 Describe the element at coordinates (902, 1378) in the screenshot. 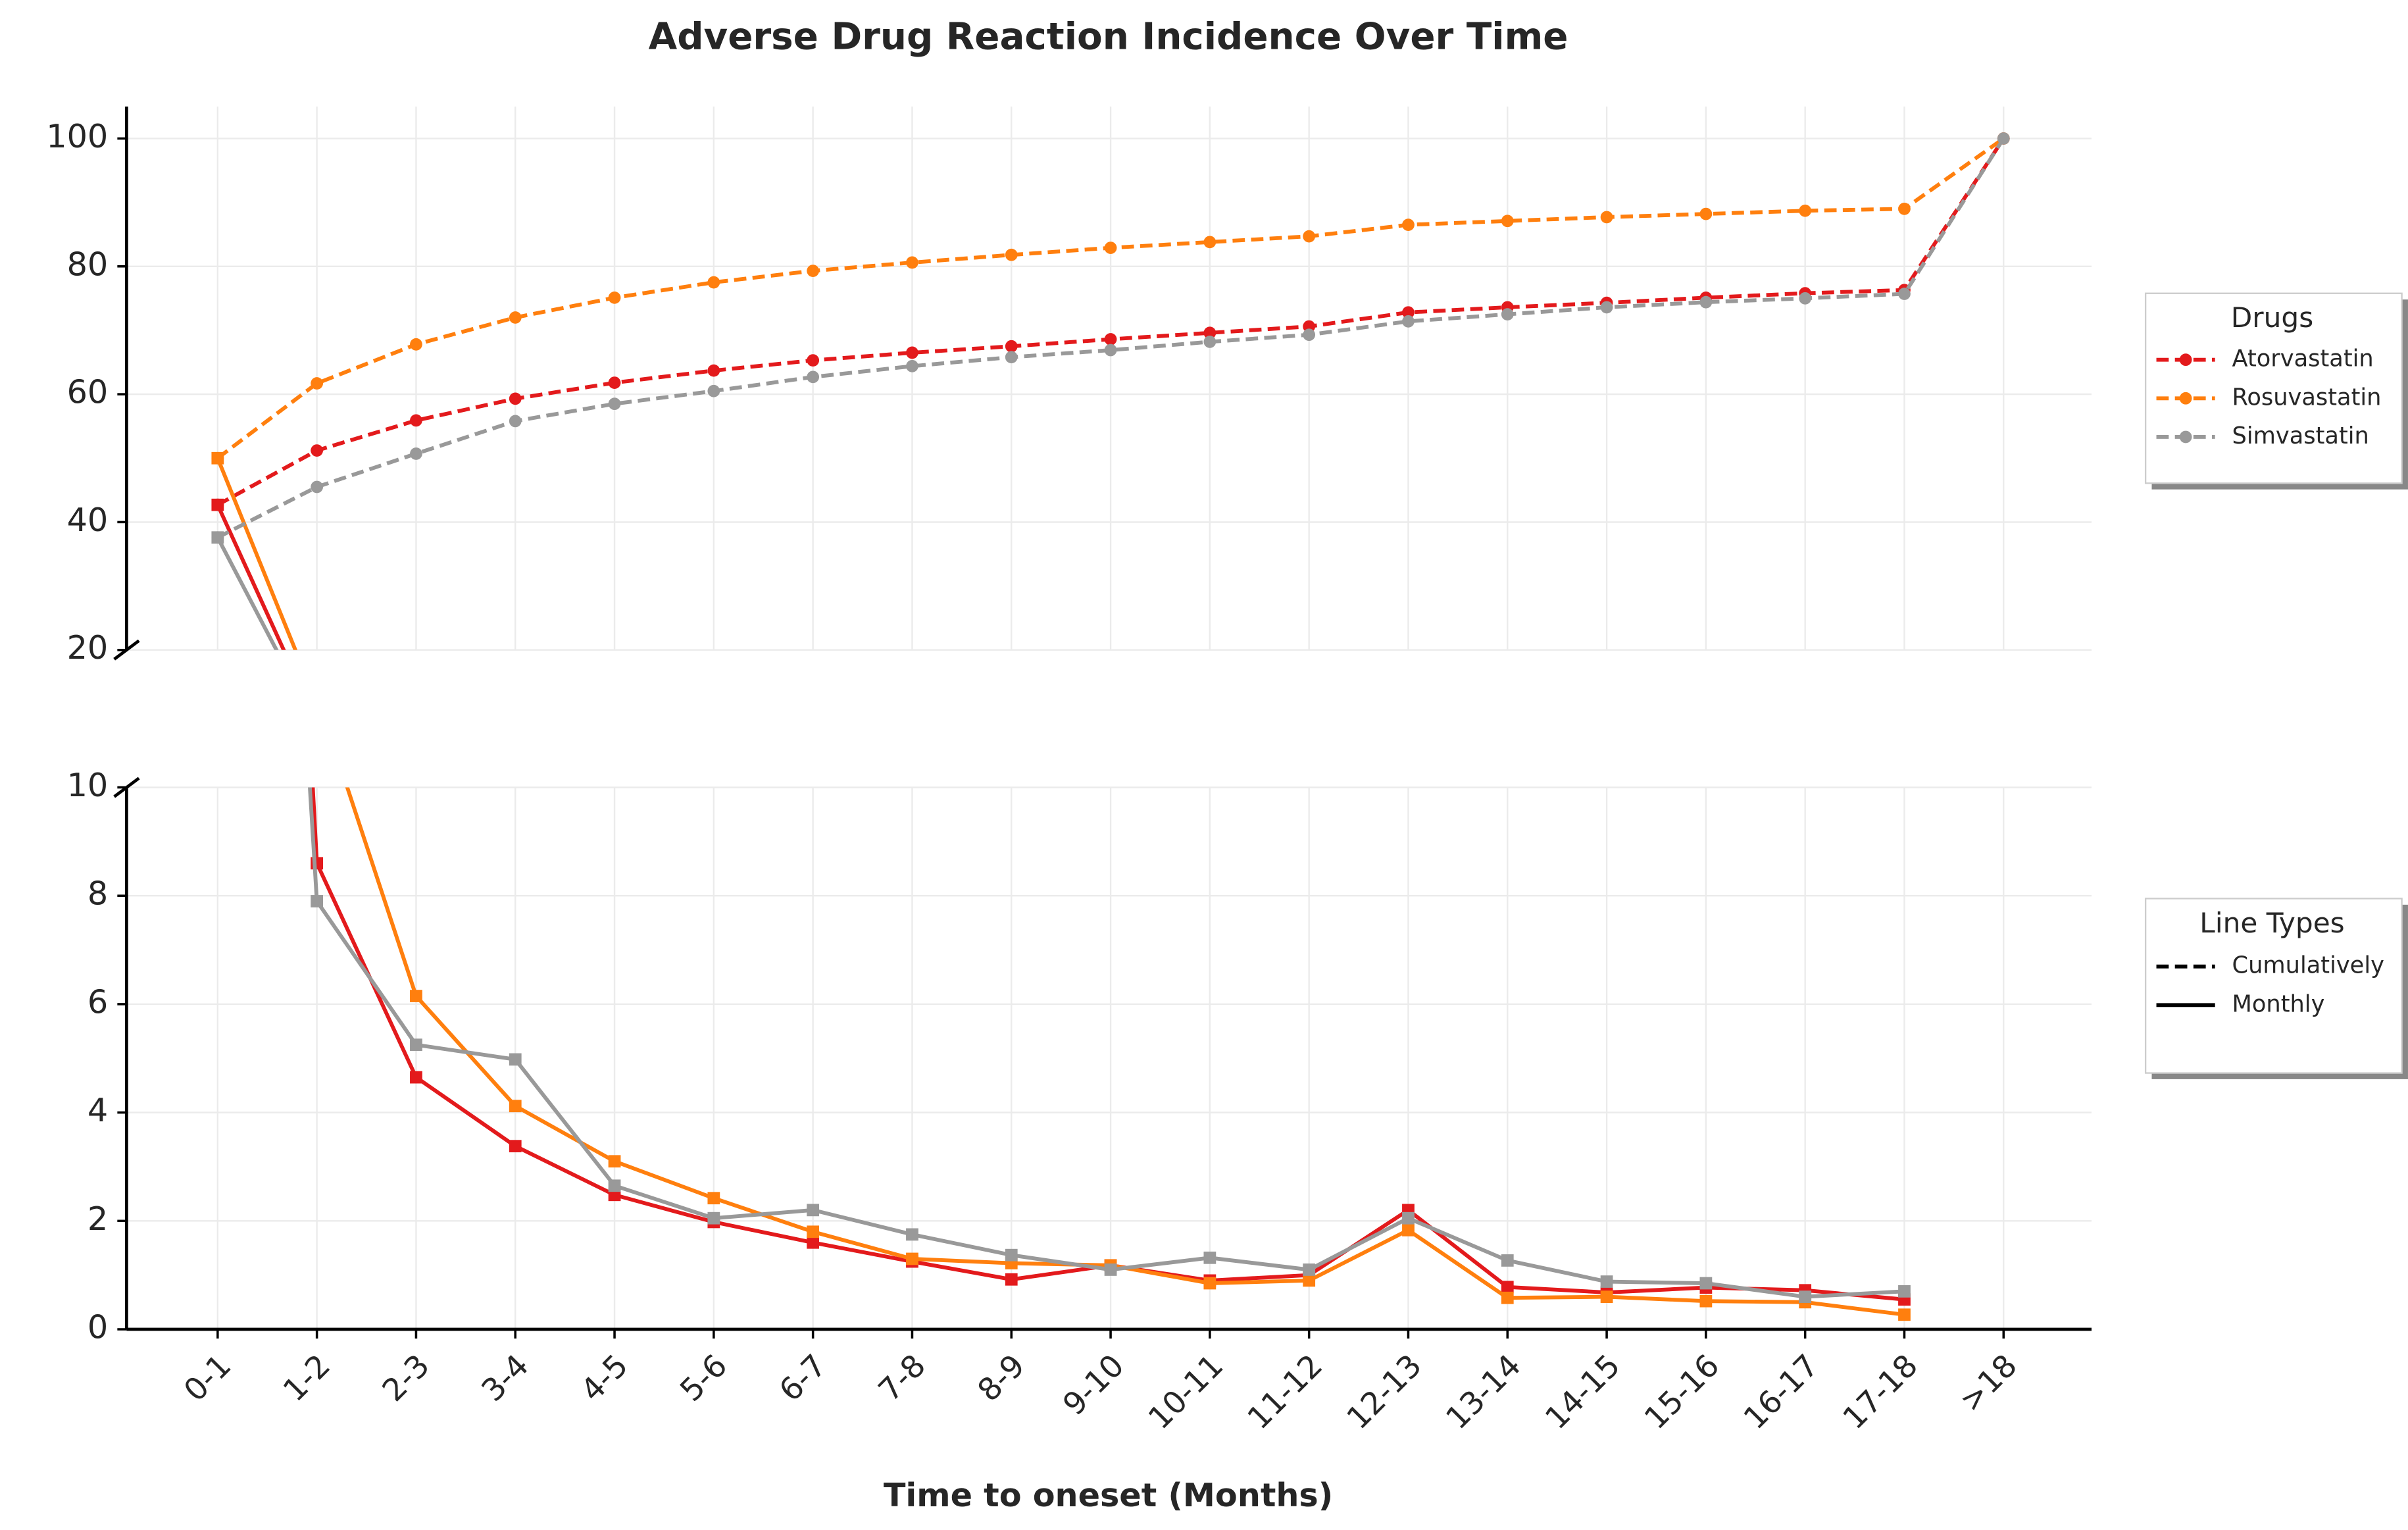

I see `x-tick-label: 7-8` at that location.